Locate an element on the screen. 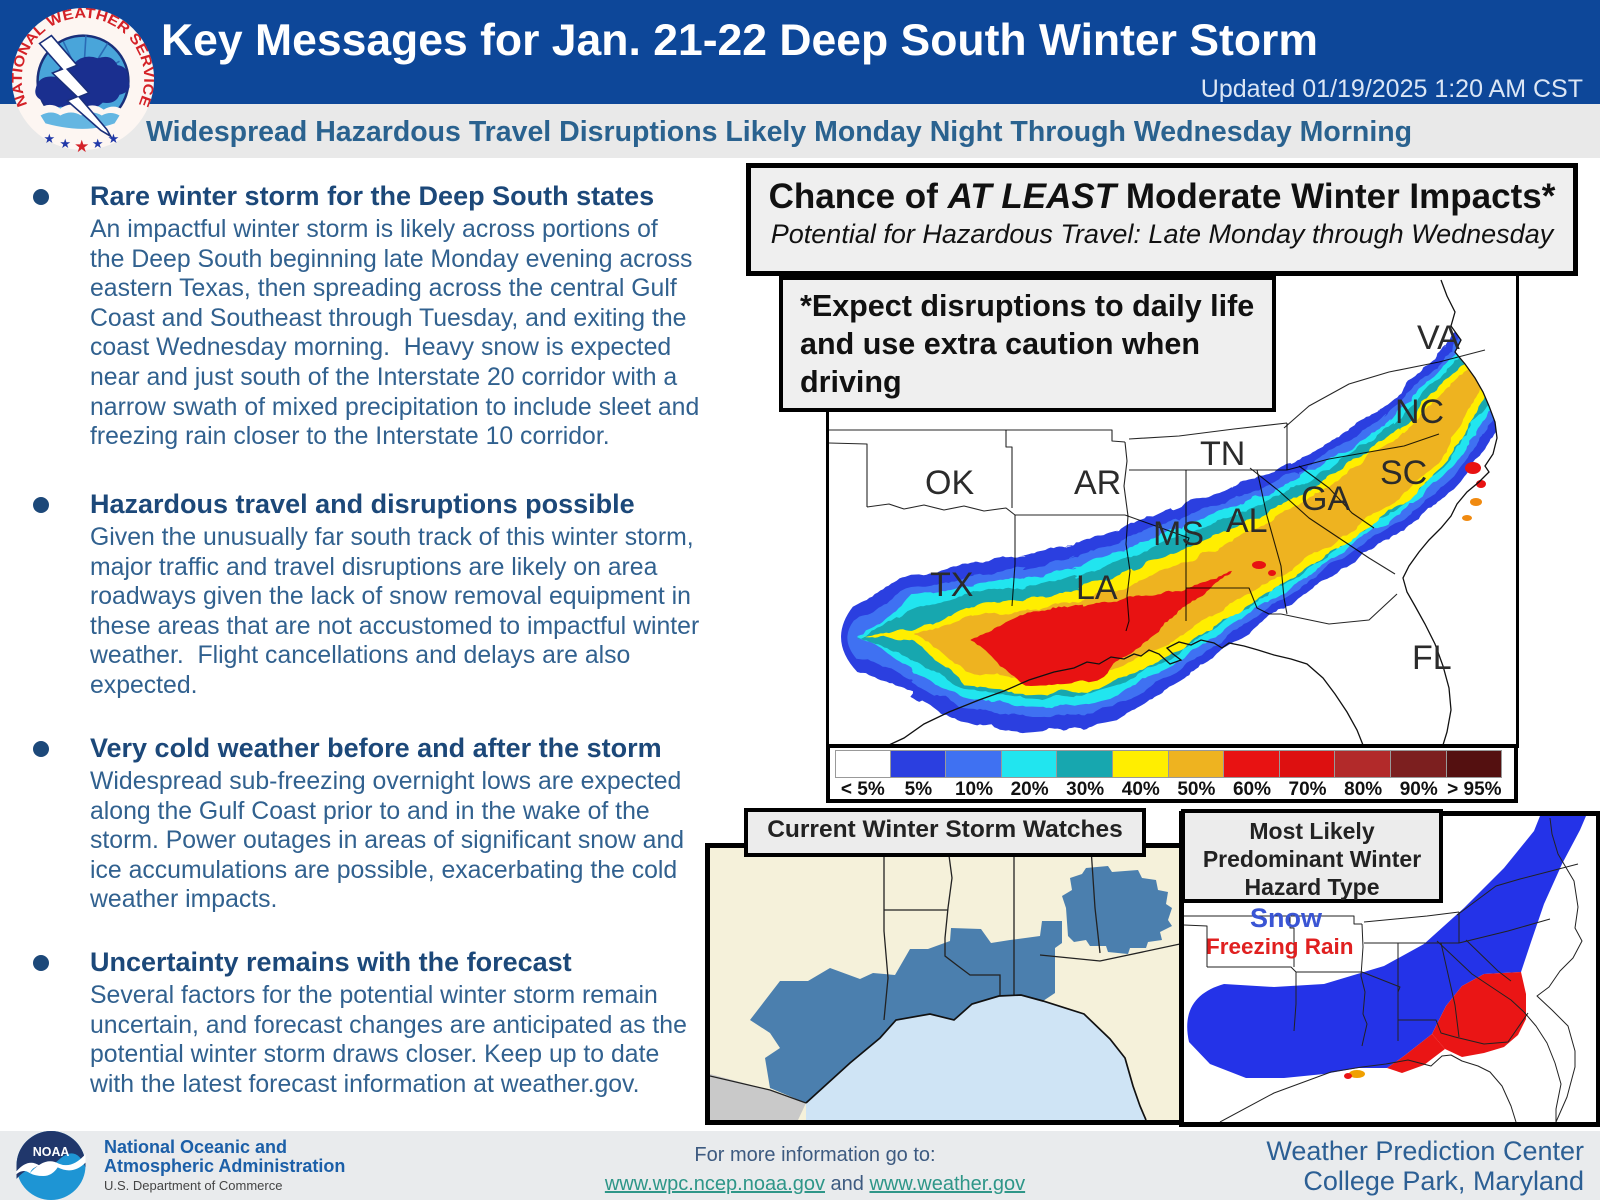 The height and width of the screenshot is (1200, 1600). svg-text: AR is located at coordinates (1097, 483).